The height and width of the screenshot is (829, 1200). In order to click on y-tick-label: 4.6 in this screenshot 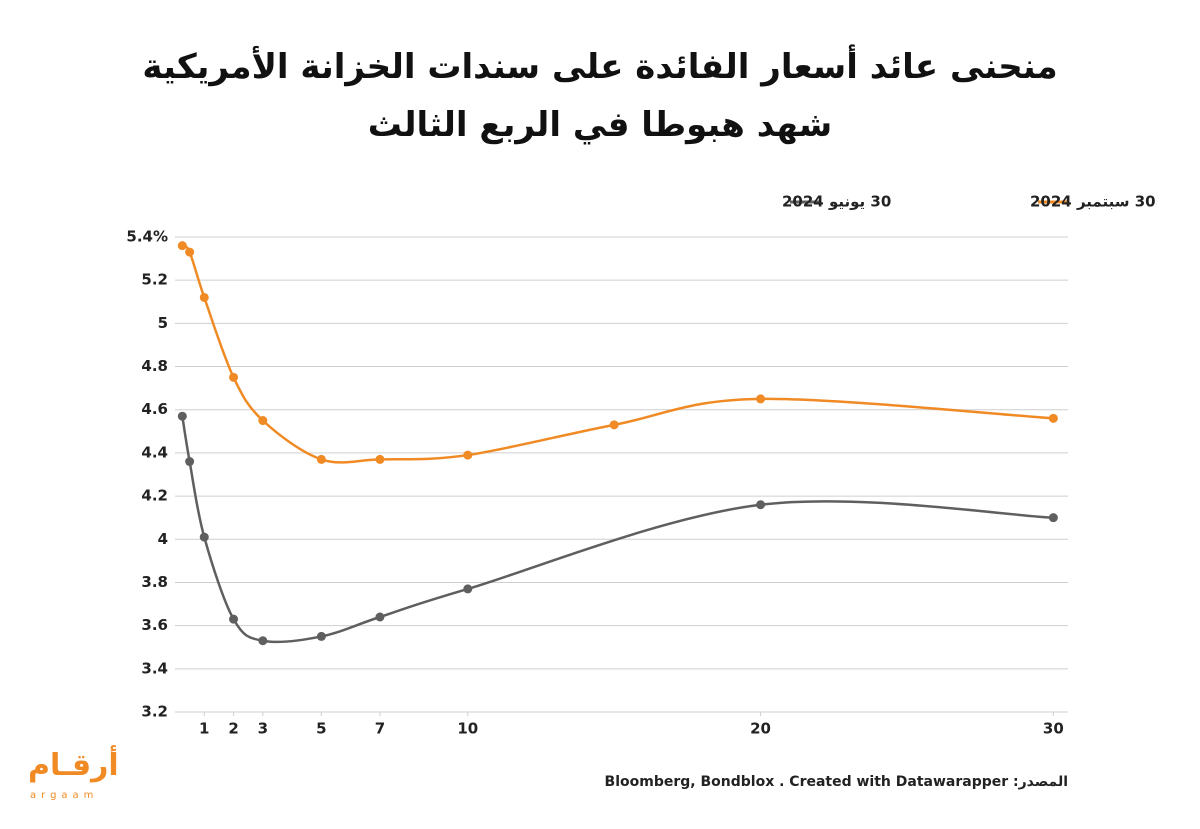, I will do `click(154, 409)`.